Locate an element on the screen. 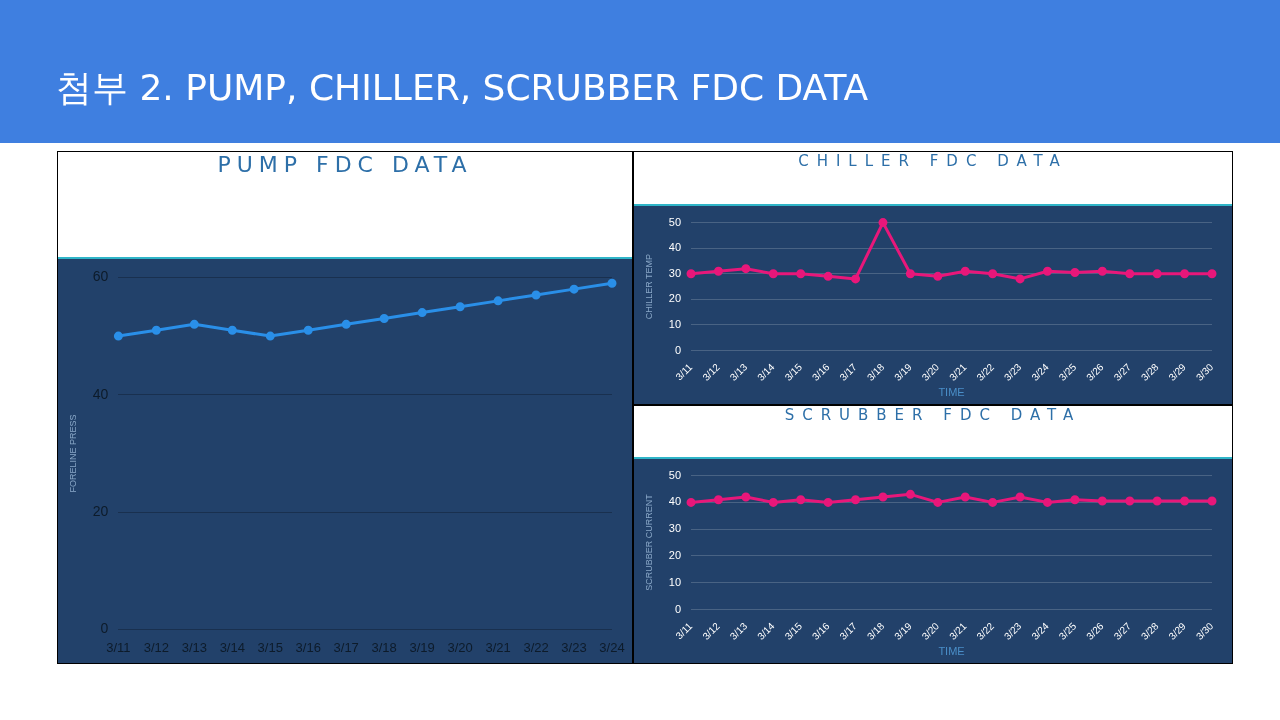 This screenshot has width=1280, height=720. x-tick-label: 3/26 is located at coordinates (1095, 631).